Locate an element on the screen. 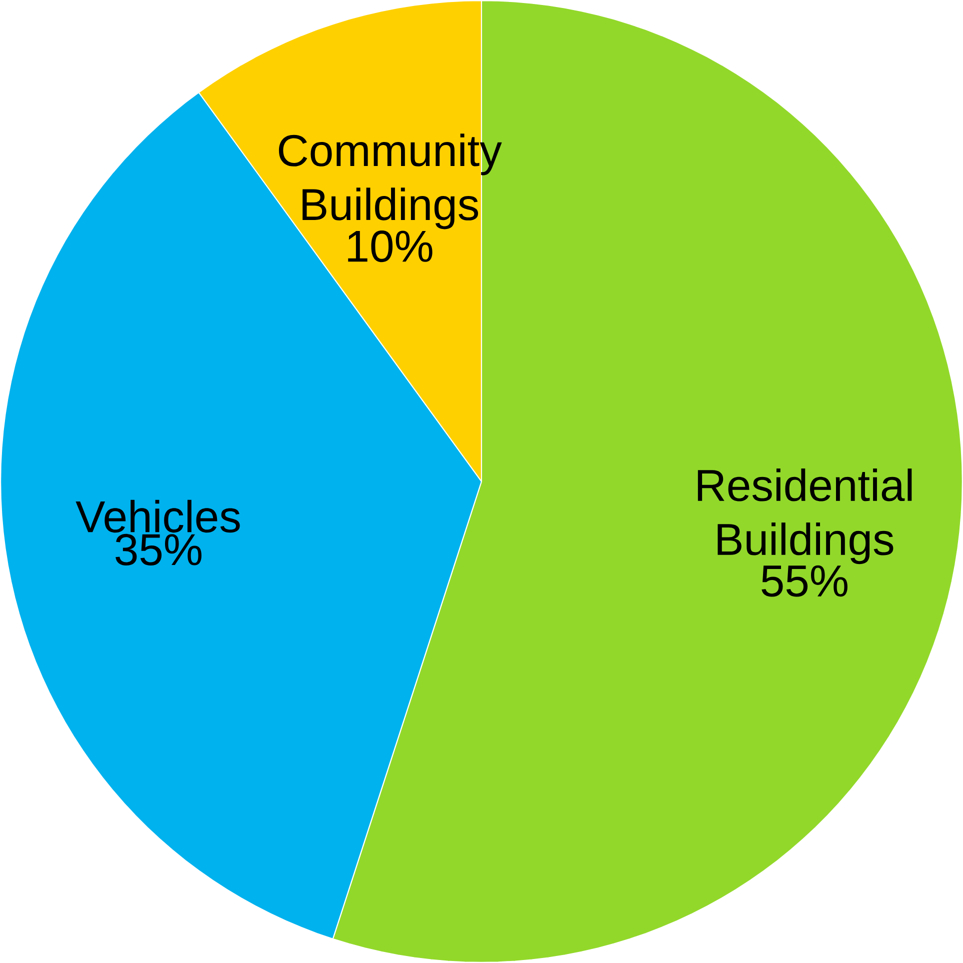 This screenshot has height=963, width=963. slice-label: Residential Buildings is located at coordinates (805, 516).